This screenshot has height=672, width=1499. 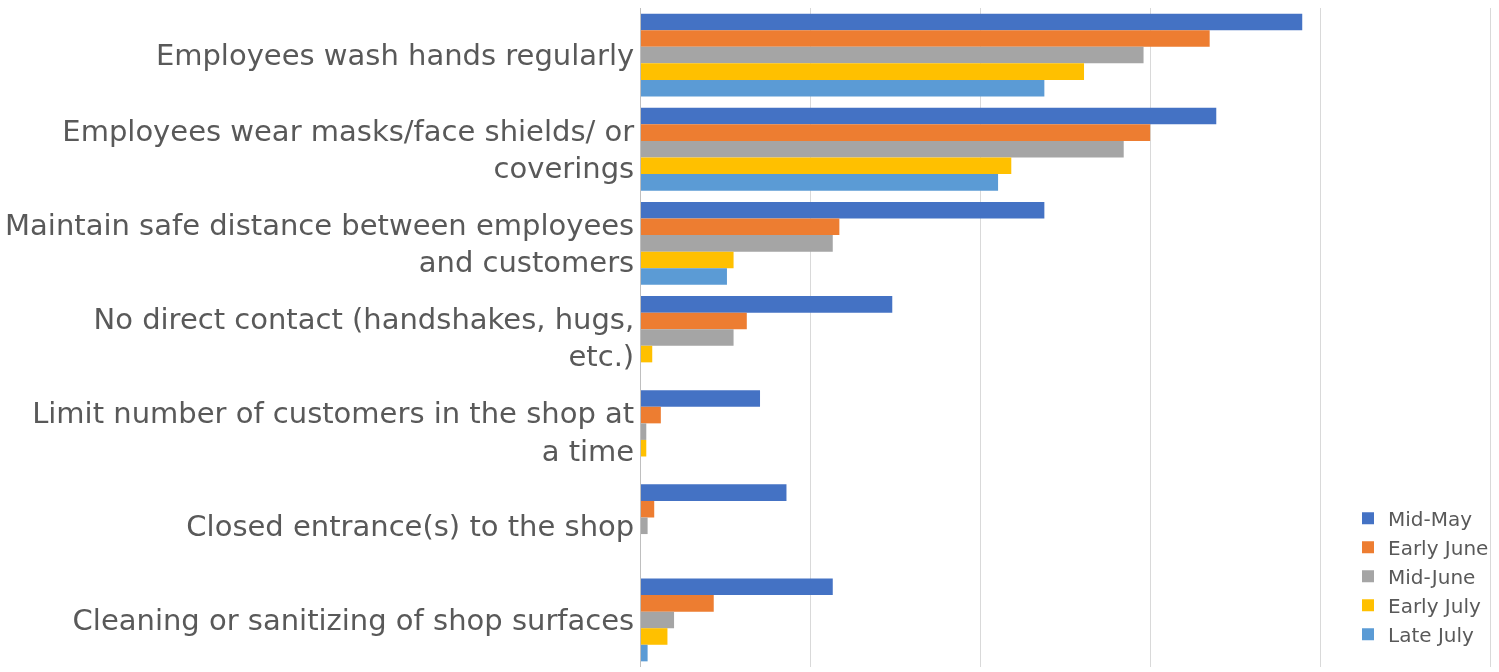 I want to click on y-tick-label: Limit number of customers in the shop at a time, so click(x=333, y=431).